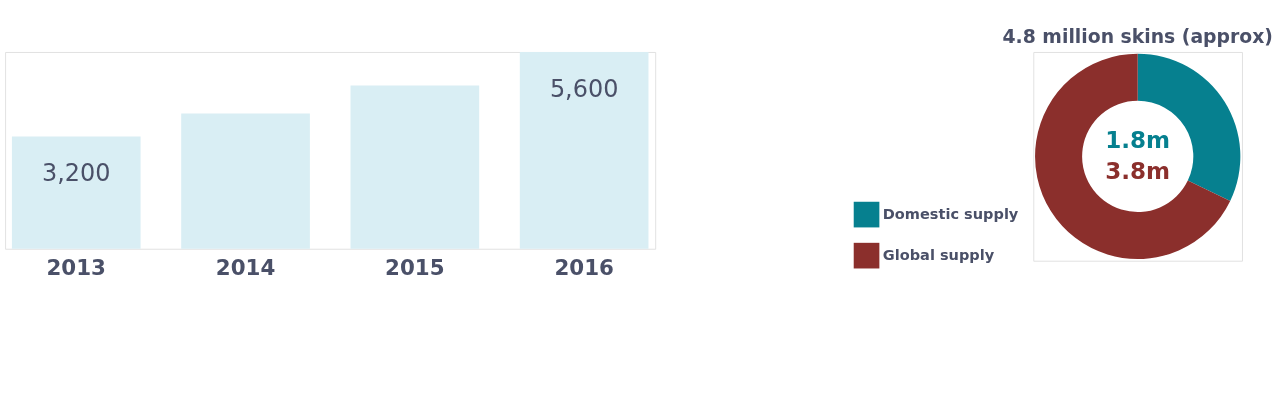  I want to click on chart-title: 4.8 million skins (approx), so click(1137, 36).